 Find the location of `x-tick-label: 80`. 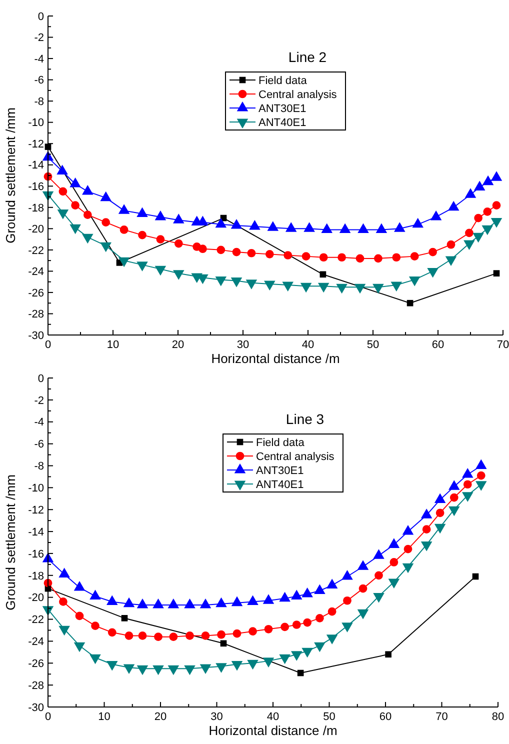

x-tick-label: 80 is located at coordinates (498, 717).